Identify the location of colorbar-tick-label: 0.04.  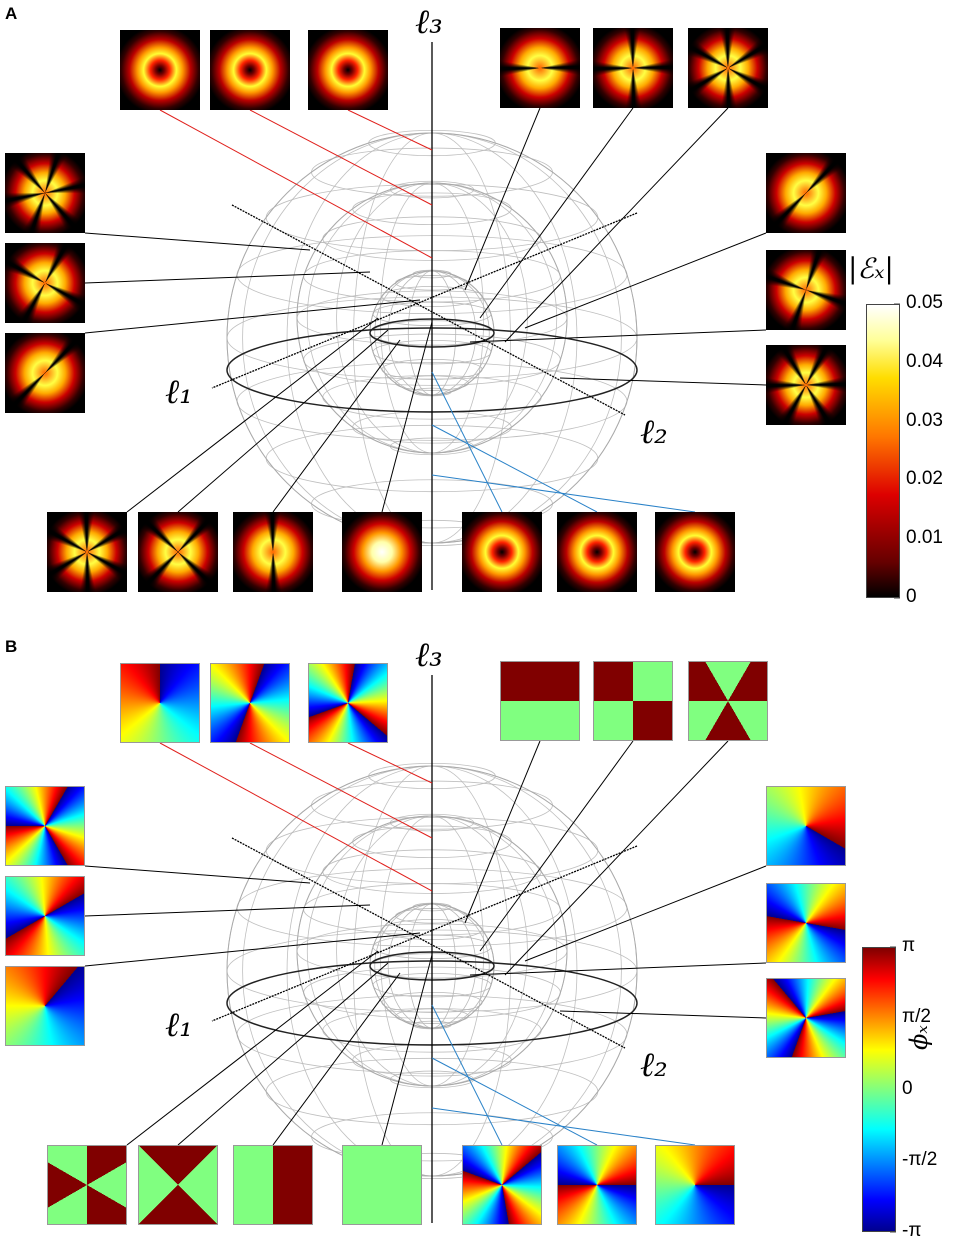
(924, 361).